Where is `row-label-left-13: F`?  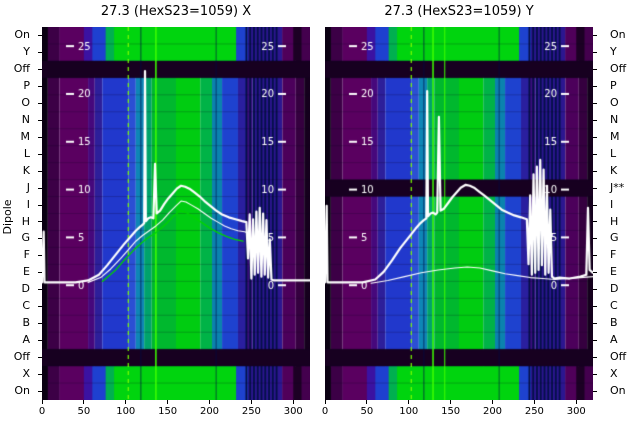
row-label-left-13: F is located at coordinates (26, 255).